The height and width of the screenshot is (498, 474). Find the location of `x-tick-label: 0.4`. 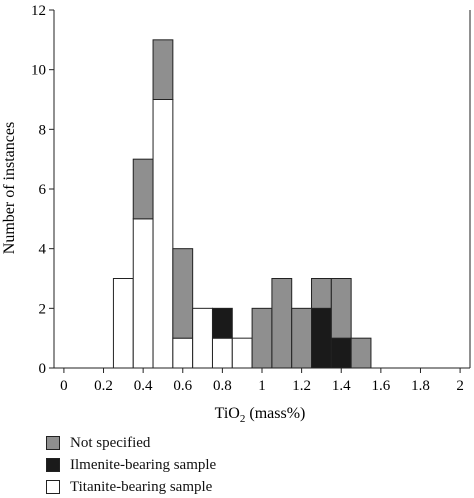

x-tick-label: 0.4 is located at coordinates (143, 386).